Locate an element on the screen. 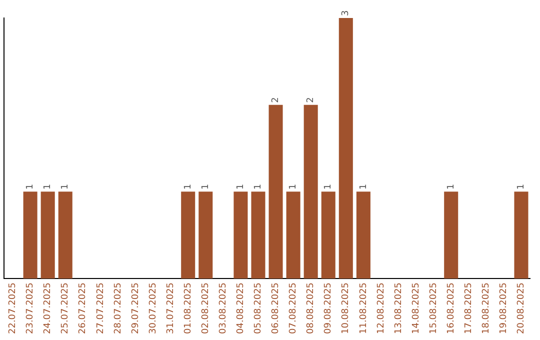 This screenshot has height=340, width=540. x-tick-label: 07.08.2025 is located at coordinates (293, 308).